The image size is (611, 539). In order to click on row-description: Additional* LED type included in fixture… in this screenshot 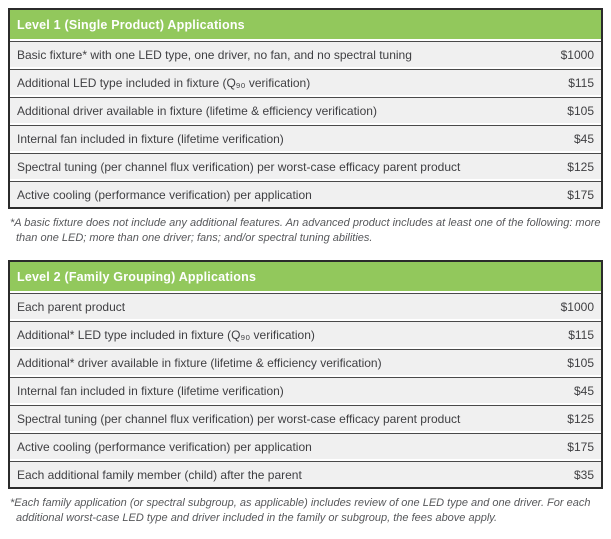, I will do `click(166, 334)`.